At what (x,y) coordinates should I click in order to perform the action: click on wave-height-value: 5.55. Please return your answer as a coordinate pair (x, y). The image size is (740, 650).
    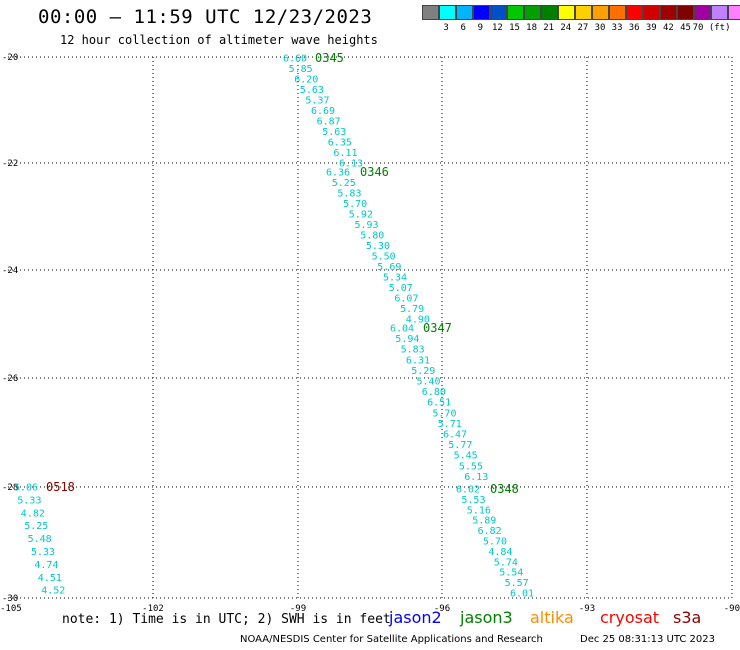
    Looking at the image, I should click on (471, 466).